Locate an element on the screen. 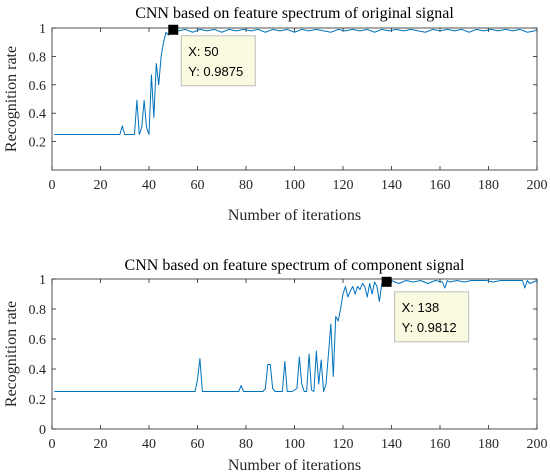 Image resolution: width=550 pixels, height=475 pixels. datatip-x: X: 138 is located at coordinates (421, 307).